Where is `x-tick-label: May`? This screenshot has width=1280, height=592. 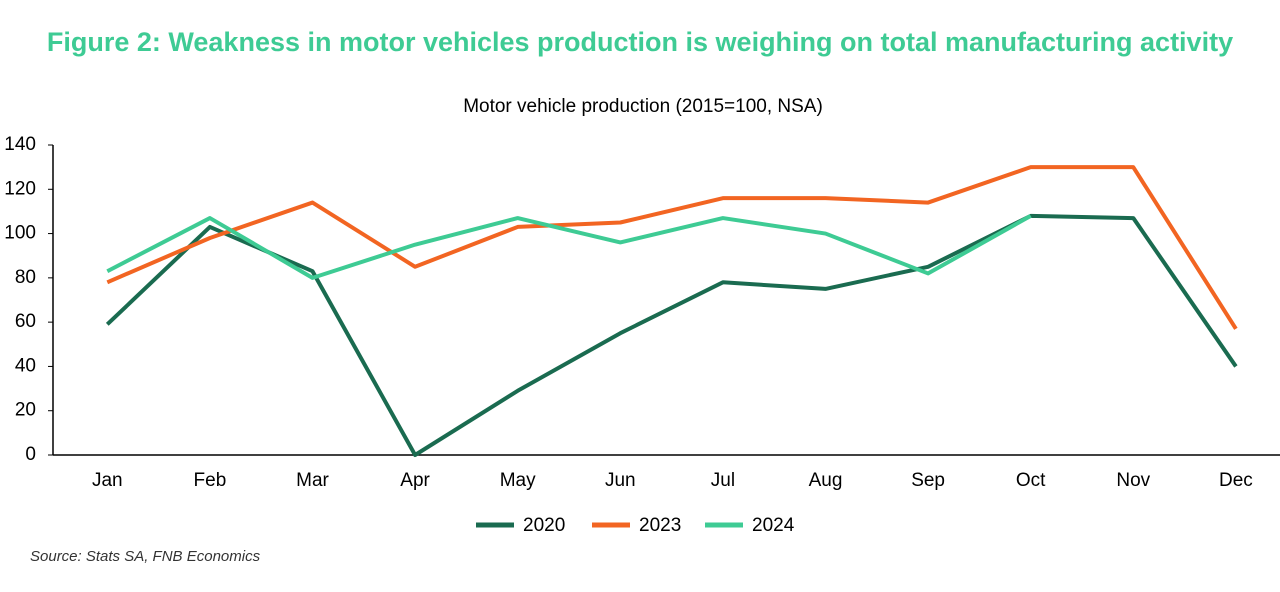 x-tick-label: May is located at coordinates (518, 480).